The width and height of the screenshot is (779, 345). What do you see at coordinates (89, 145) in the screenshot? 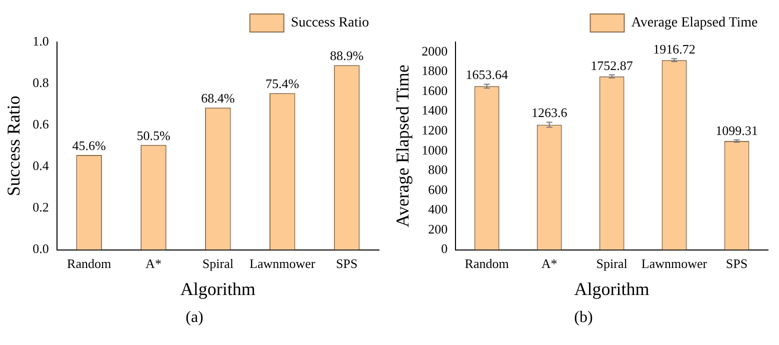
I see `data-label: 45.6%` at bounding box center [89, 145].